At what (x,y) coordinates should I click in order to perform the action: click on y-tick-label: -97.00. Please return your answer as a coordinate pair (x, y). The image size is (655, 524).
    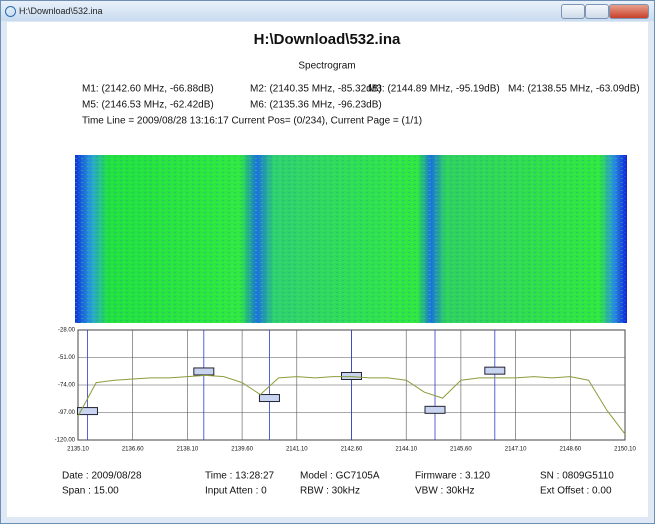
    Looking at the image, I should click on (67, 413).